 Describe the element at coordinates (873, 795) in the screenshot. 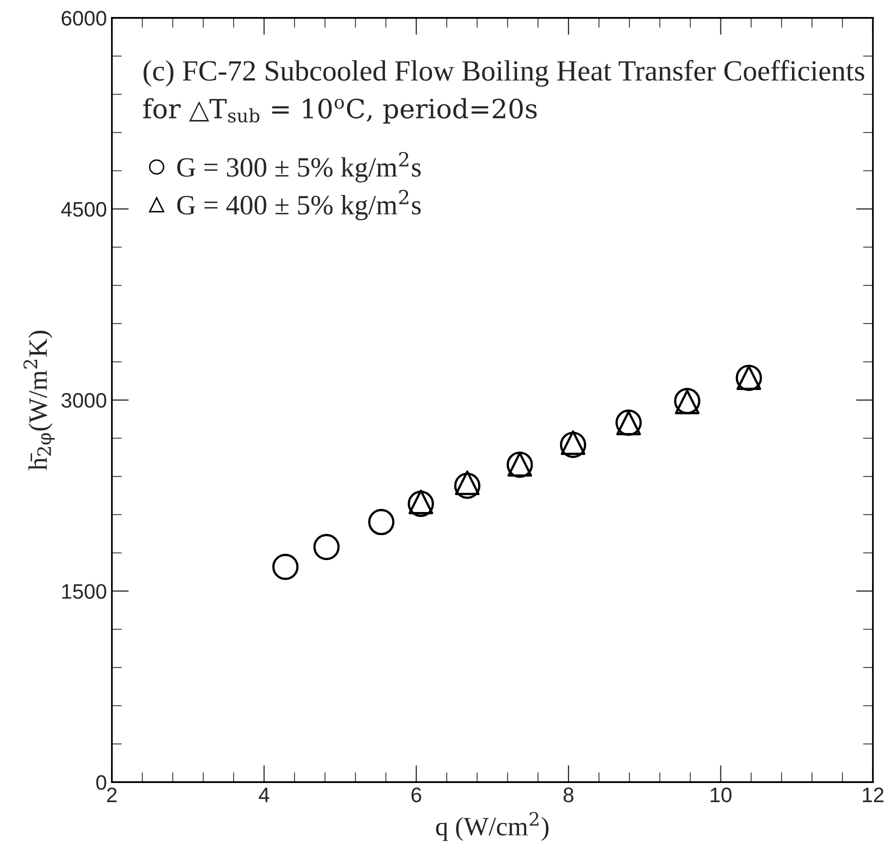

I see `x-tick-label: 12` at that location.